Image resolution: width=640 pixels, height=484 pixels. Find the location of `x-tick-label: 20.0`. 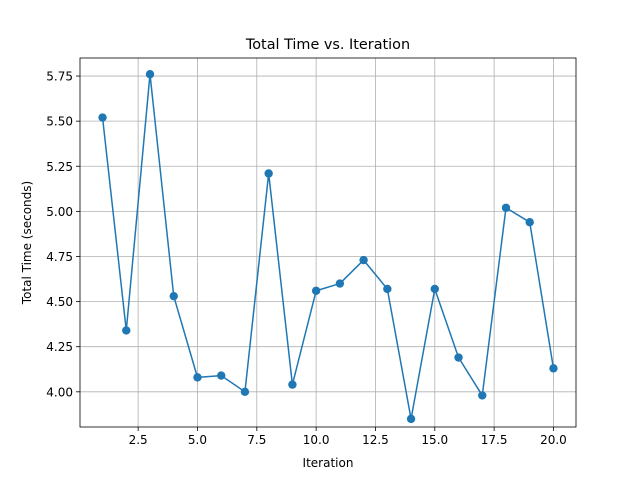

x-tick-label: 20.0 is located at coordinates (553, 440).